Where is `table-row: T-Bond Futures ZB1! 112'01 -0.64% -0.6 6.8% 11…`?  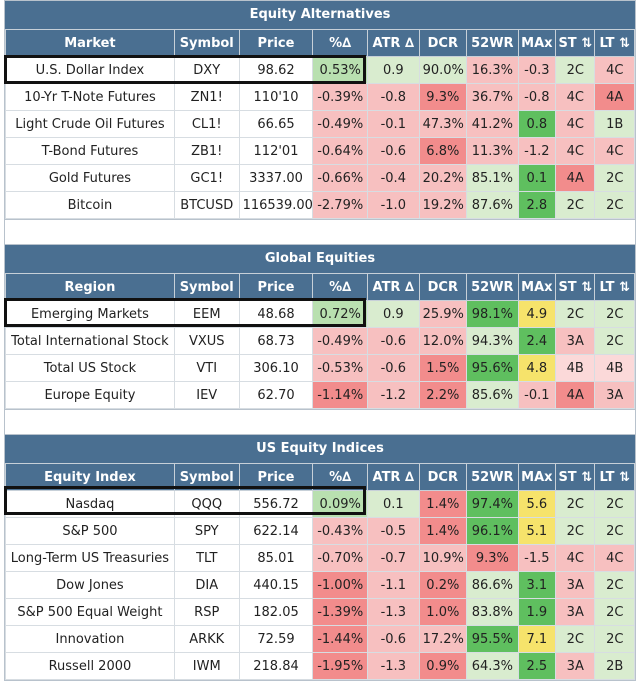
table-row: T-Bond Futures ZB1! 112'01 -0.64% -0.6 6.8% 11… is located at coordinates (320, 151).